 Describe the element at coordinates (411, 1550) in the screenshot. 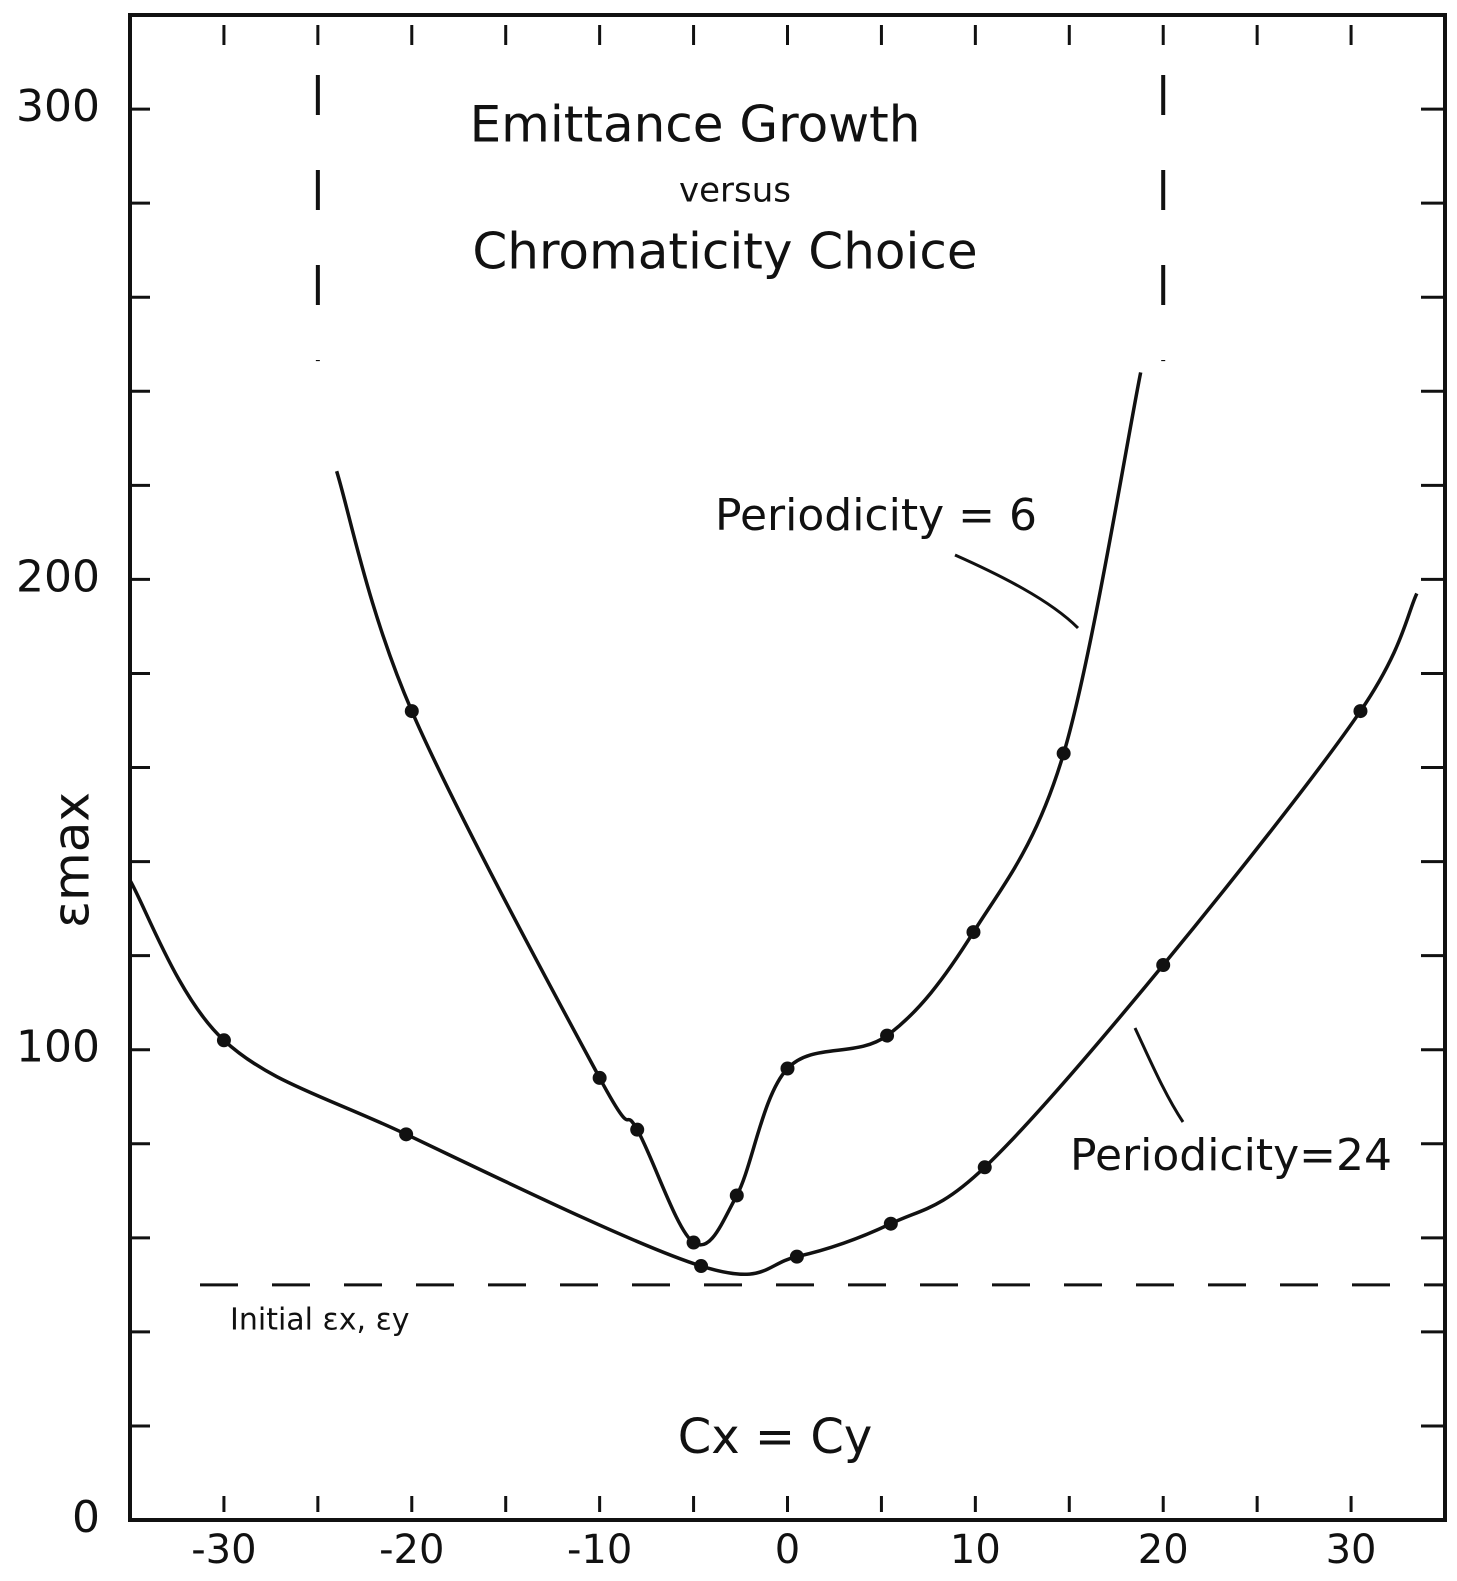

I see `x-tick-label: -20` at that location.